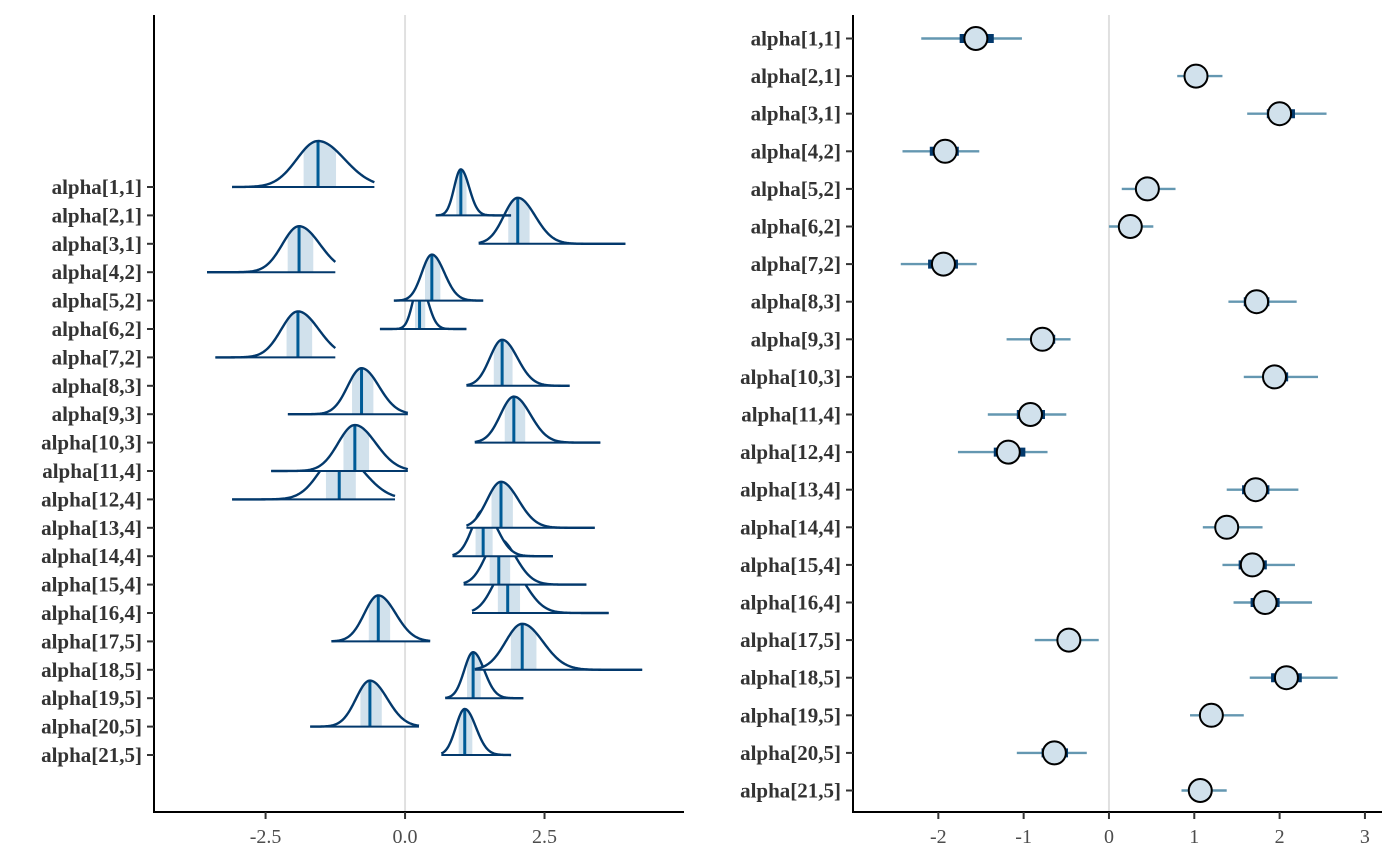 The width and height of the screenshot is (1400, 865). What do you see at coordinates (1023, 837) in the screenshot?
I see `x-tick-label: -1` at bounding box center [1023, 837].